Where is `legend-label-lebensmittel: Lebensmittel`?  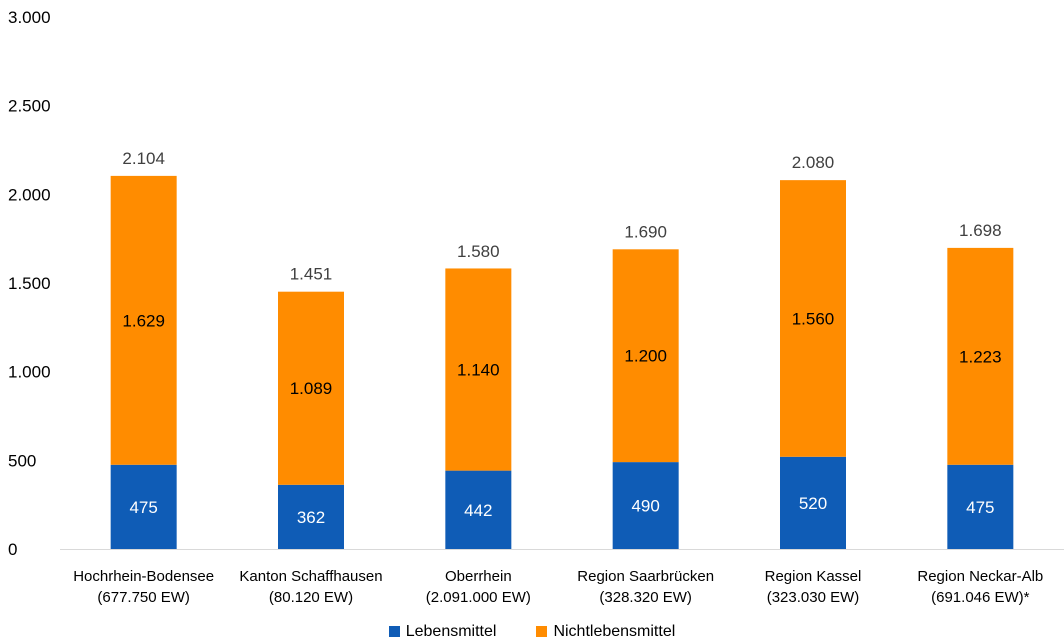 legend-label-lebensmittel: Lebensmittel is located at coordinates (451, 631).